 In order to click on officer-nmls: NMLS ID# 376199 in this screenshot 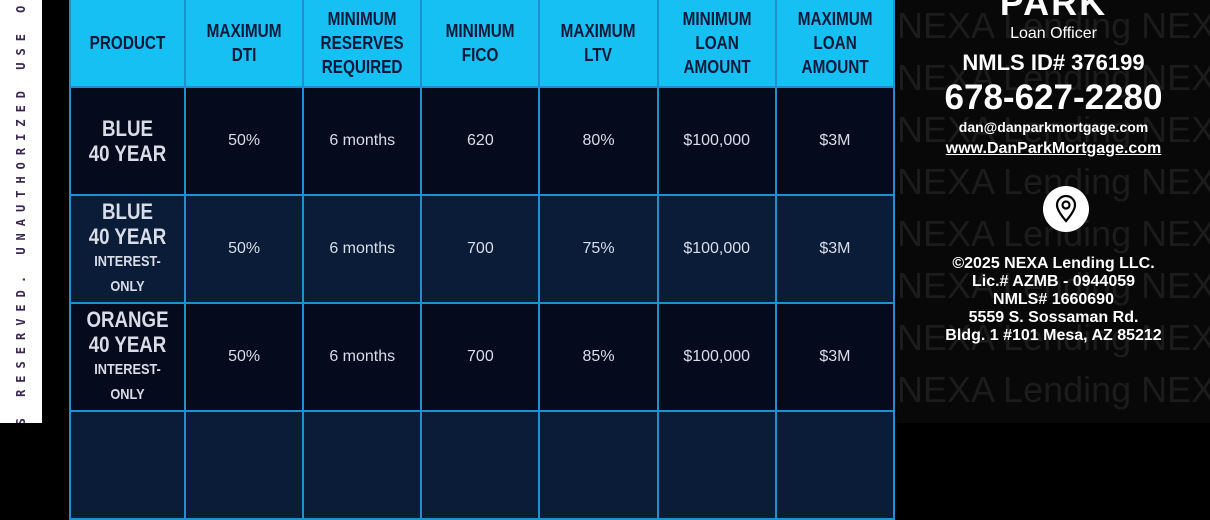, I will do `click(1053, 62)`.